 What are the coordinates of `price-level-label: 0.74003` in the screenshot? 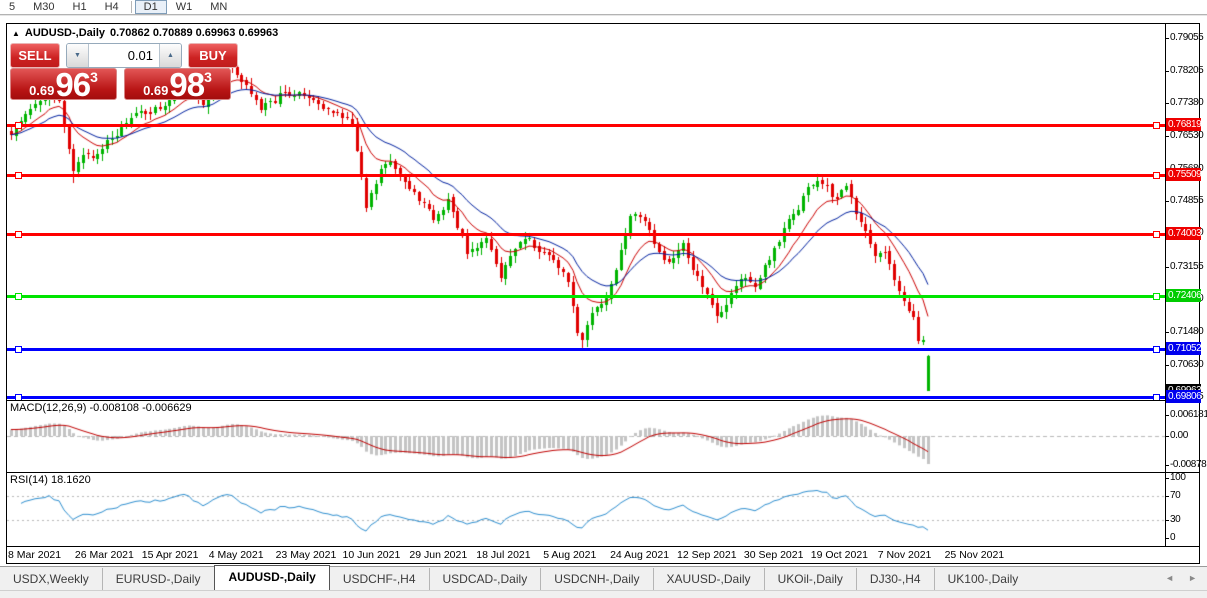 It's located at (1184, 233).